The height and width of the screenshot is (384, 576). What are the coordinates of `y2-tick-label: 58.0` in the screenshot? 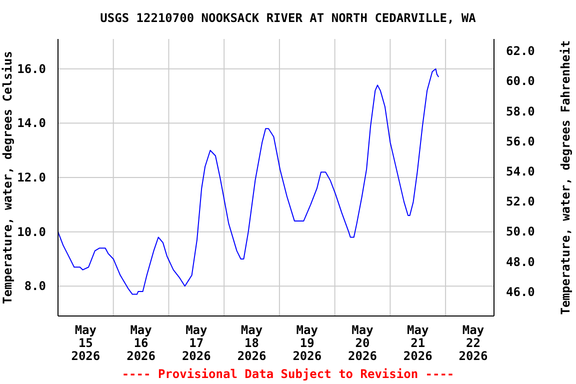 It's located at (520, 111).